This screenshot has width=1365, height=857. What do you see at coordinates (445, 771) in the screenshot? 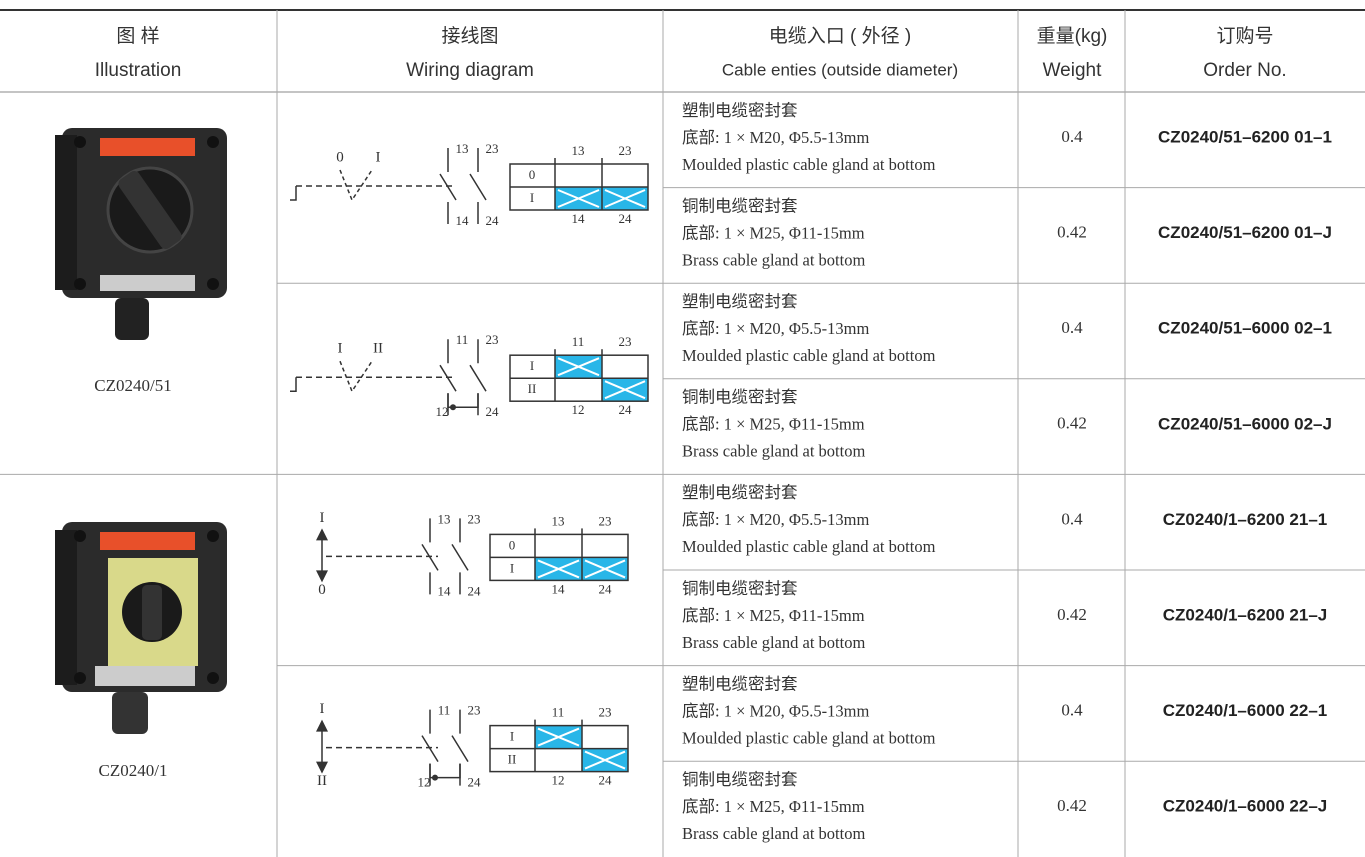
I see `link` at bounding box center [445, 771].